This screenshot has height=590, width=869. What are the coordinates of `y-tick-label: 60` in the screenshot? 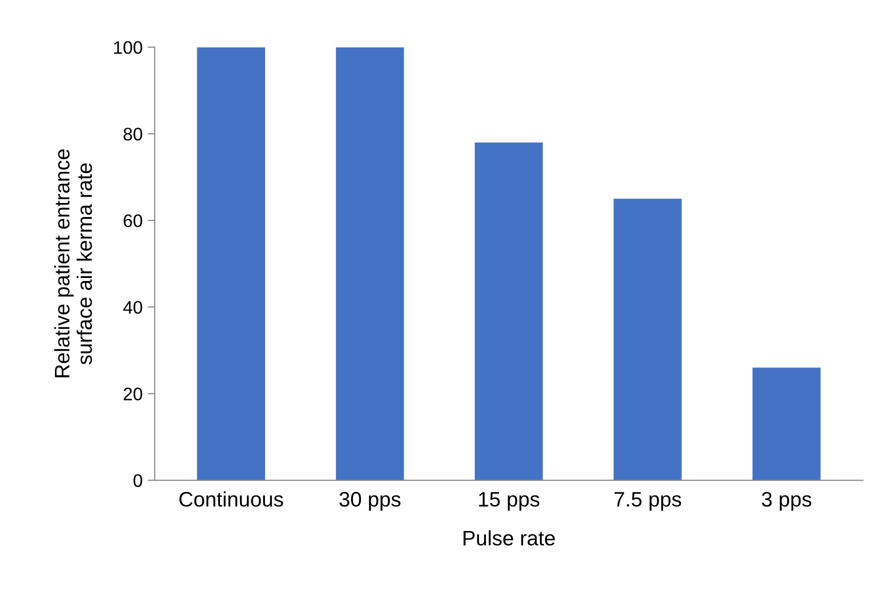 It's located at (133, 221).